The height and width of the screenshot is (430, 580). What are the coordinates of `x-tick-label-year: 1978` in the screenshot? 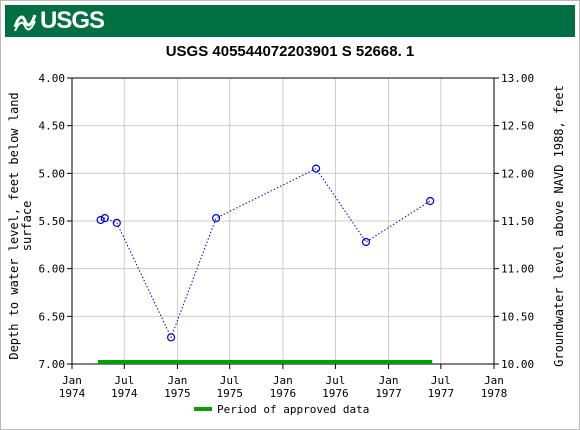 It's located at (494, 393).